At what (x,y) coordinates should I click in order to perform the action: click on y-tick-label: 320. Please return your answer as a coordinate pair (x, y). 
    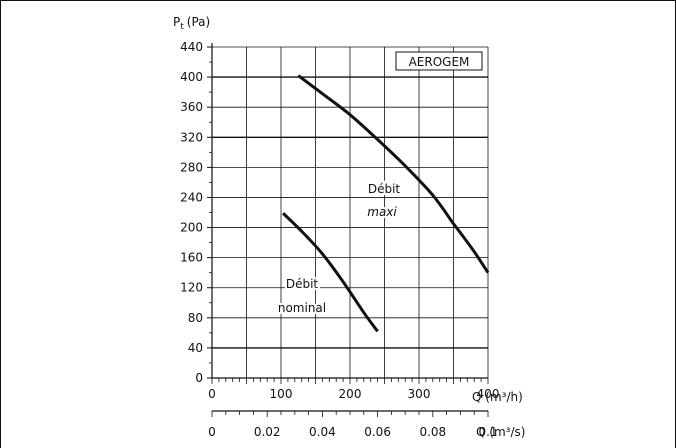
    Looking at the image, I should click on (191, 137).